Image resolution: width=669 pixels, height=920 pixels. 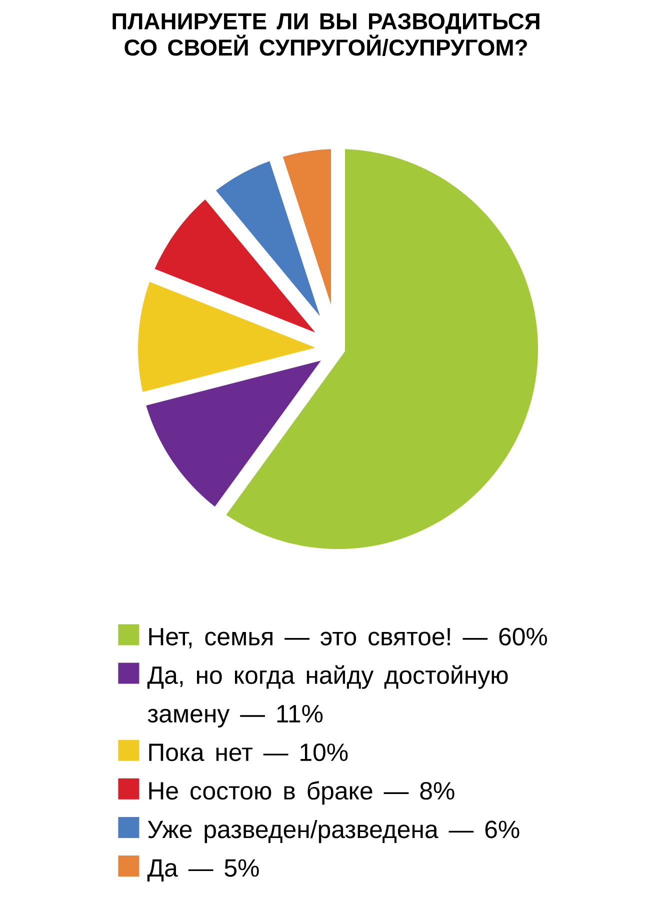 What do you see at coordinates (334, 832) in the screenshot?
I see `legend-label: Уже разведен/разведена — 6%` at bounding box center [334, 832].